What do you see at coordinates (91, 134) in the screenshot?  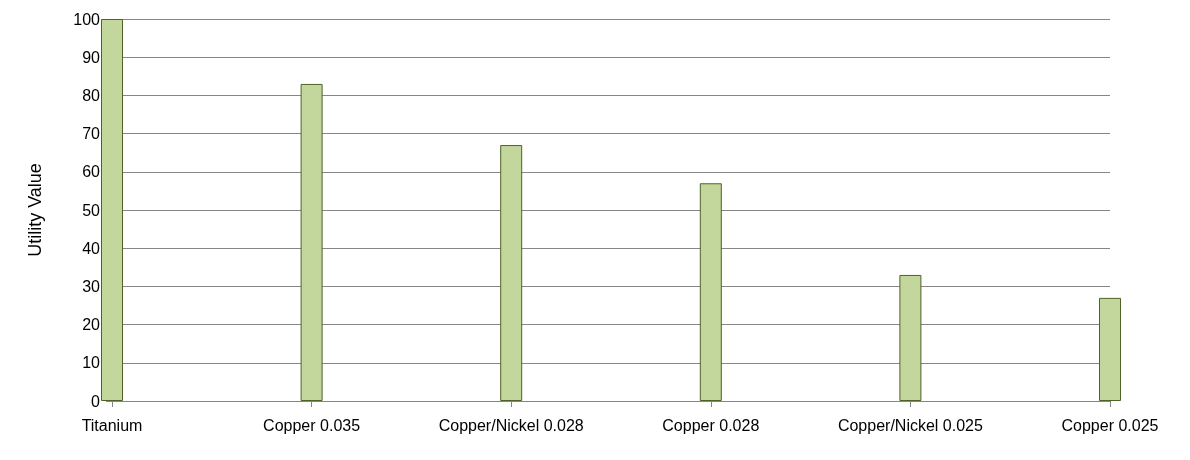 I see `y-tick-label: 70` at bounding box center [91, 134].